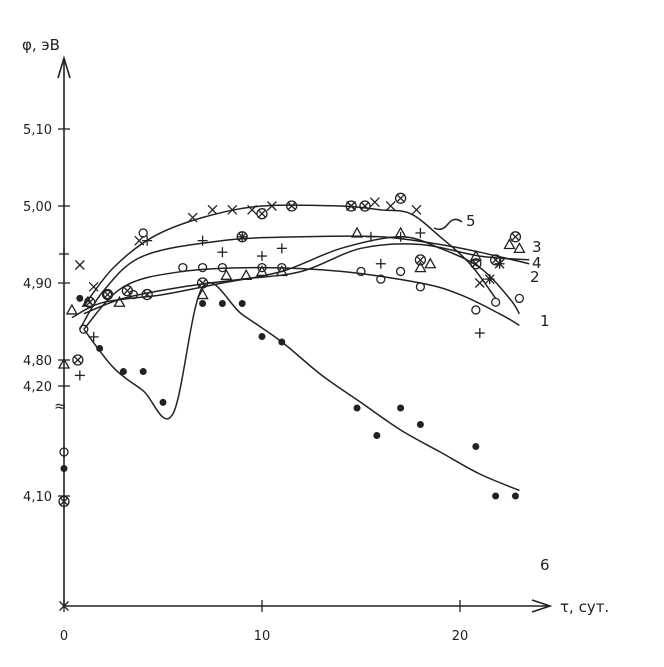 This screenshot has width=664, height=667. I want to click on y-tick-label: 4,10, so click(37, 497).